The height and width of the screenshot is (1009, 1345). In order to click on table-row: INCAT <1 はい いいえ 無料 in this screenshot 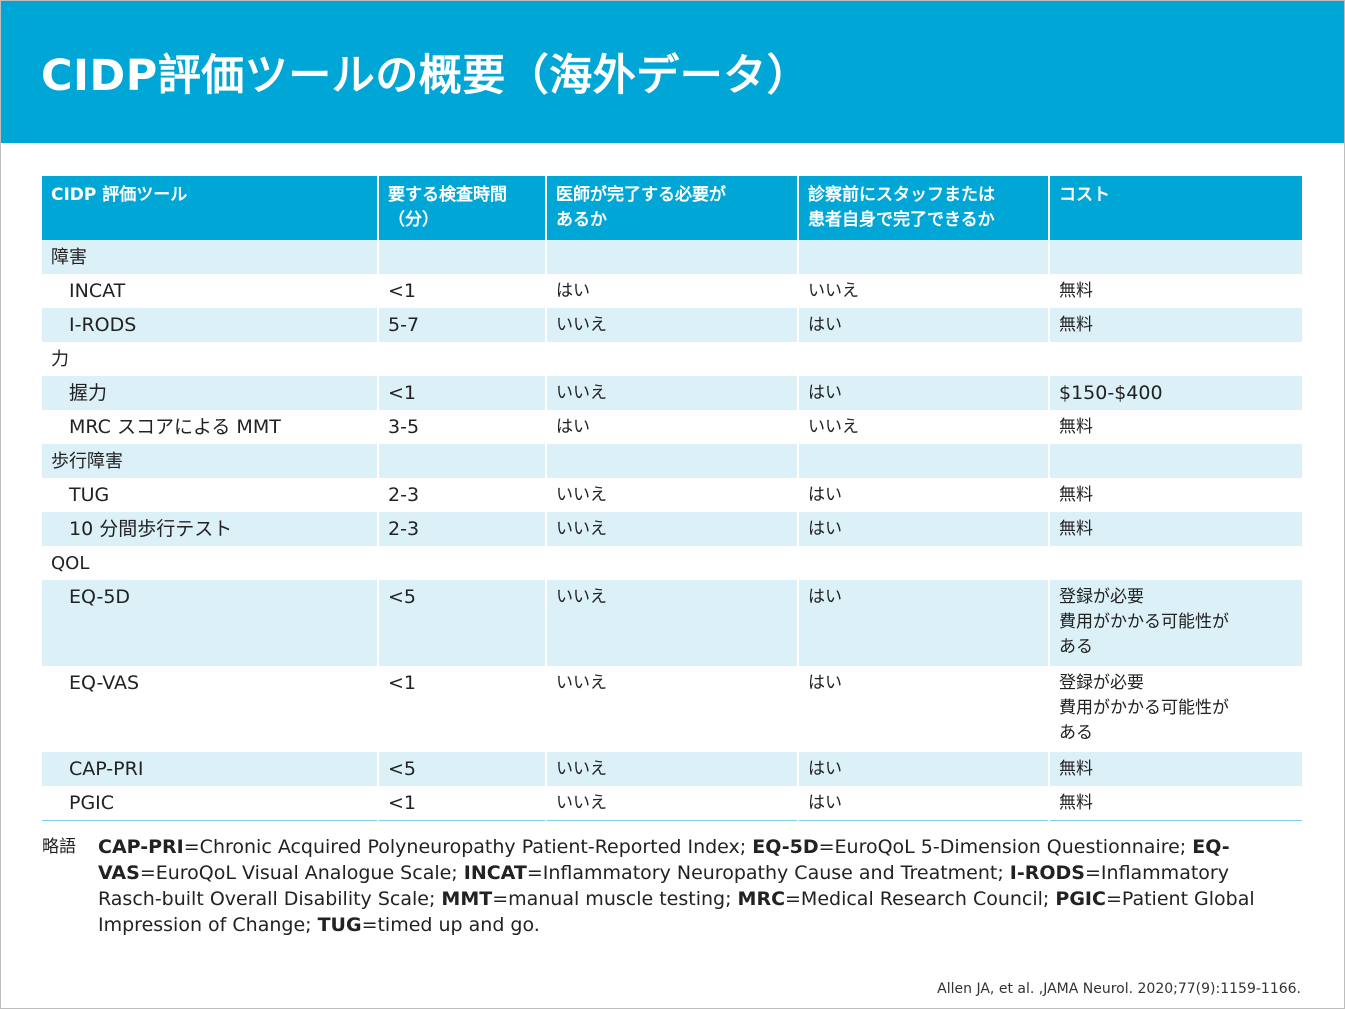, I will do `click(672, 291)`.